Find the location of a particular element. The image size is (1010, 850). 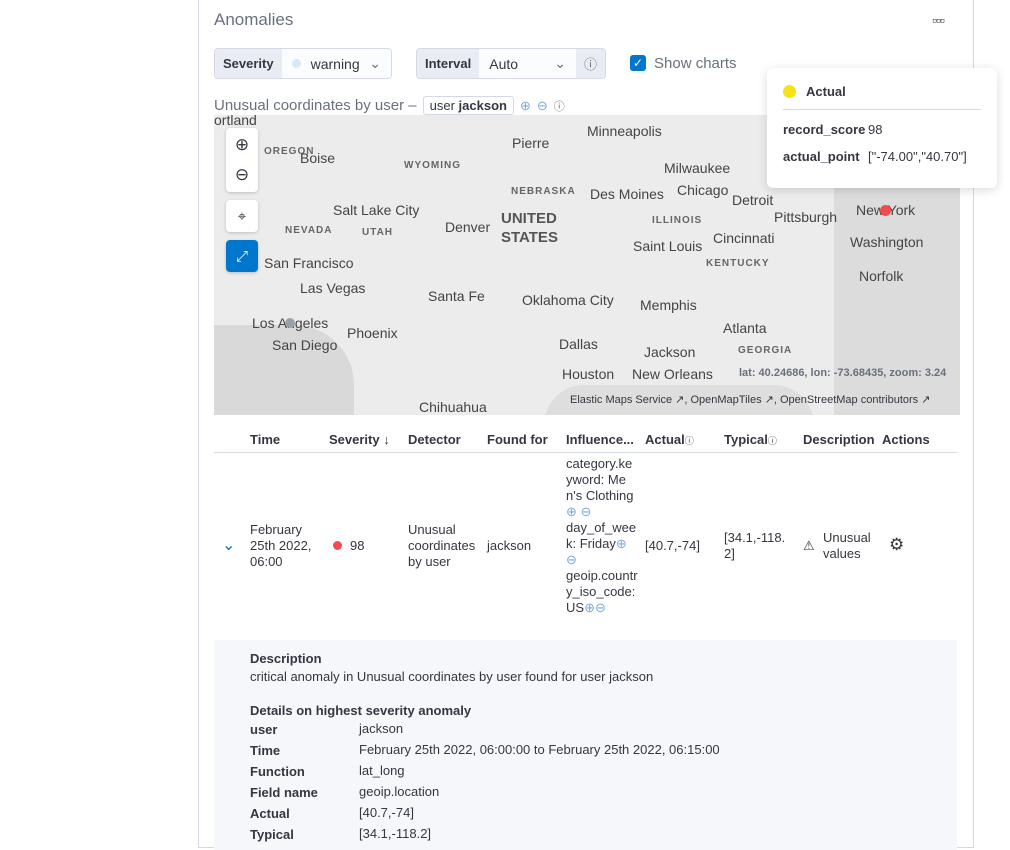

map-label: Detroit is located at coordinates (753, 200).